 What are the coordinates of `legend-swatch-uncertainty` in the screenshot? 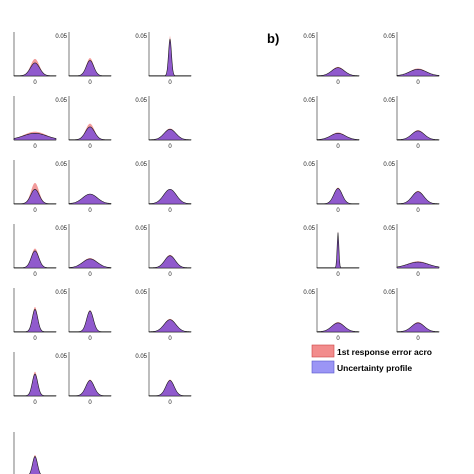 It's located at (323, 367).